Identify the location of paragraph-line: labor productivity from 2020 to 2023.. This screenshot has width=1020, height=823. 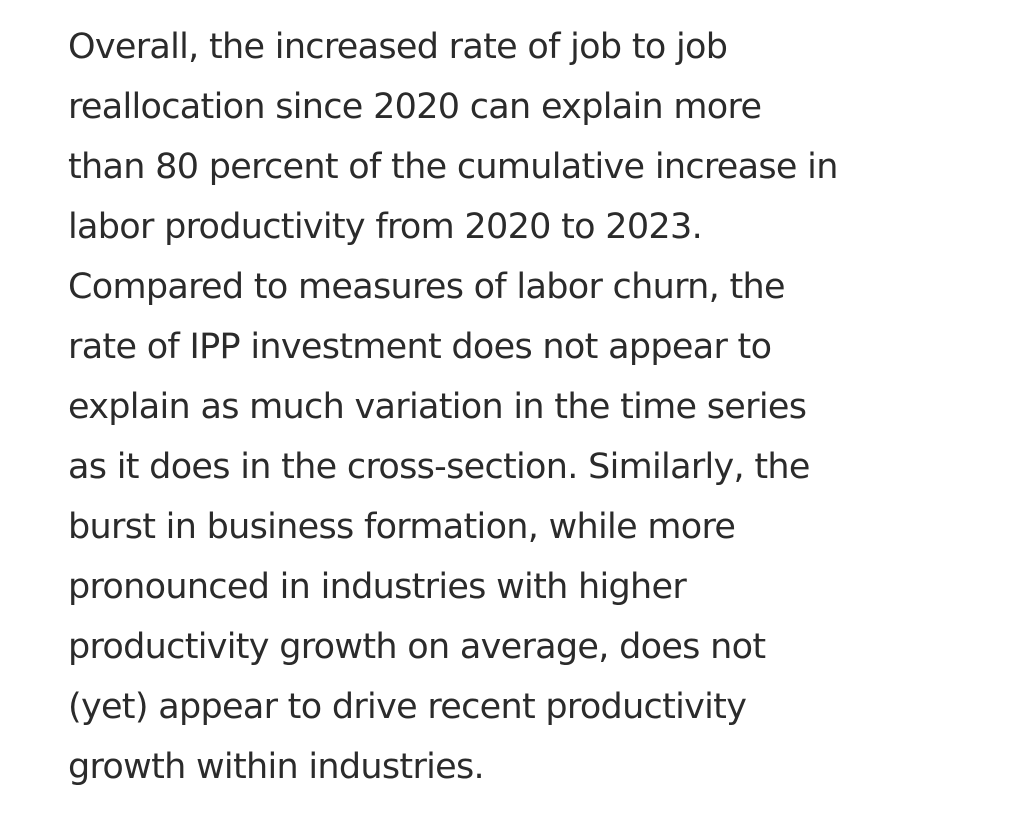
(385, 227).